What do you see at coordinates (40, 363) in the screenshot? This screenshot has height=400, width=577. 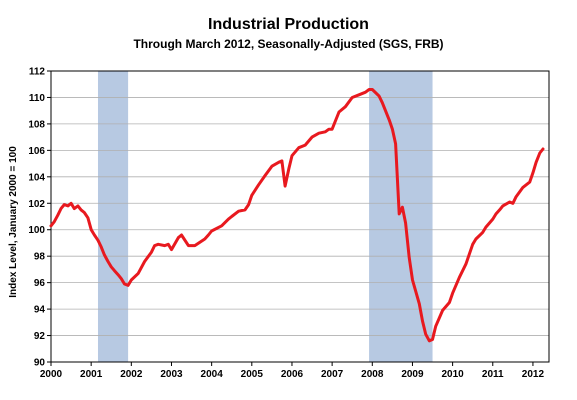 I see `y-tick-label: 90` at bounding box center [40, 363].